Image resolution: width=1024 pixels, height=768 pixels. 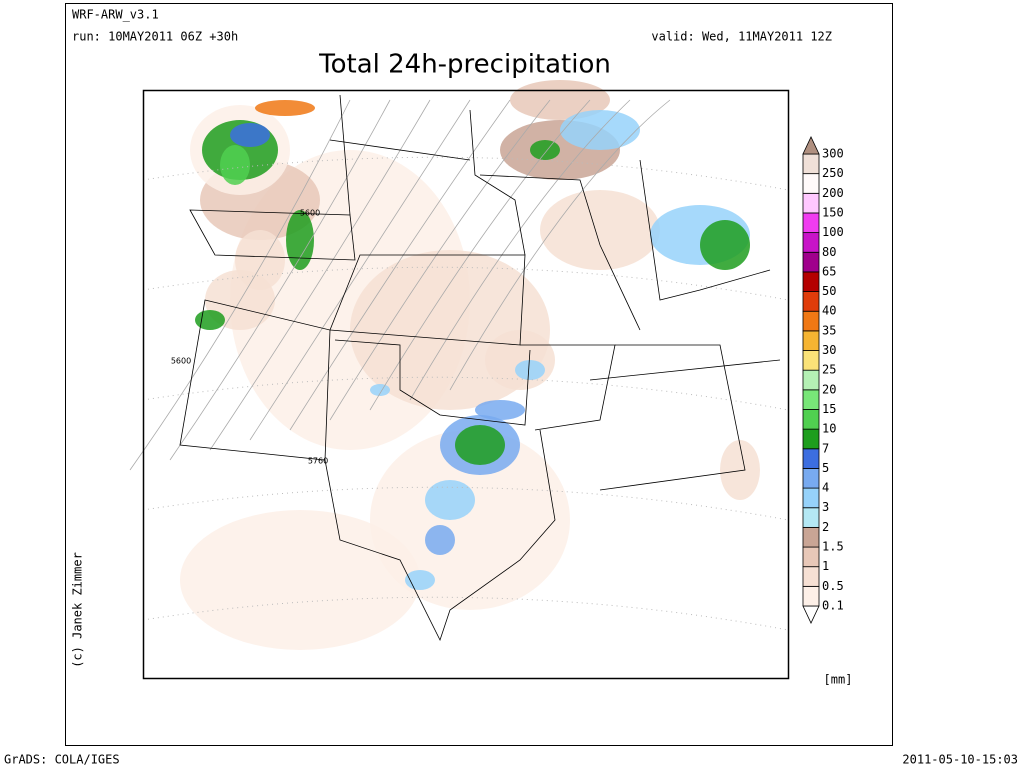 What do you see at coordinates (829, 252) in the screenshot?
I see `colorbar-label: 80` at bounding box center [829, 252].